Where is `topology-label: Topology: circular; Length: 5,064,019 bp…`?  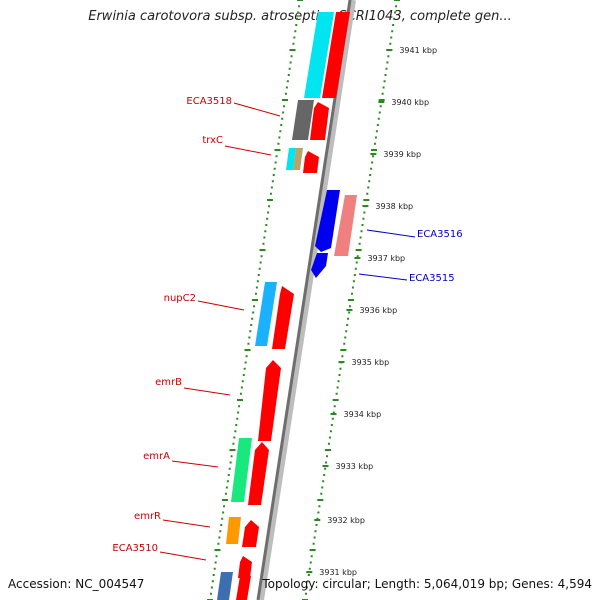
topology-label: Topology: circular; Length: 5,064,019 bp… is located at coordinates (427, 584).